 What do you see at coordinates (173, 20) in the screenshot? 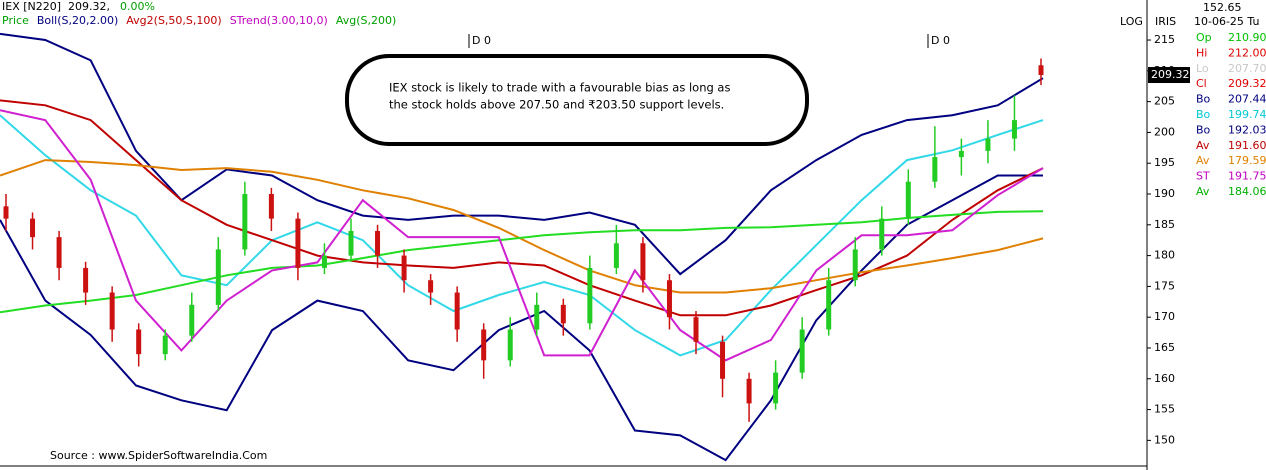
I see `indicator: Avg2(S,50,S,100)` at bounding box center [173, 20].